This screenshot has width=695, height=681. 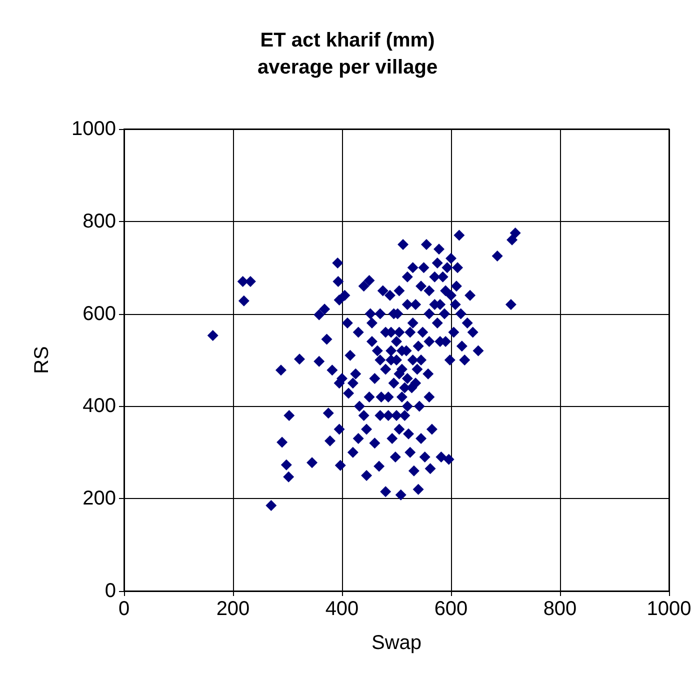 I want to click on x-tick-label: 1000, so click(x=669, y=609).